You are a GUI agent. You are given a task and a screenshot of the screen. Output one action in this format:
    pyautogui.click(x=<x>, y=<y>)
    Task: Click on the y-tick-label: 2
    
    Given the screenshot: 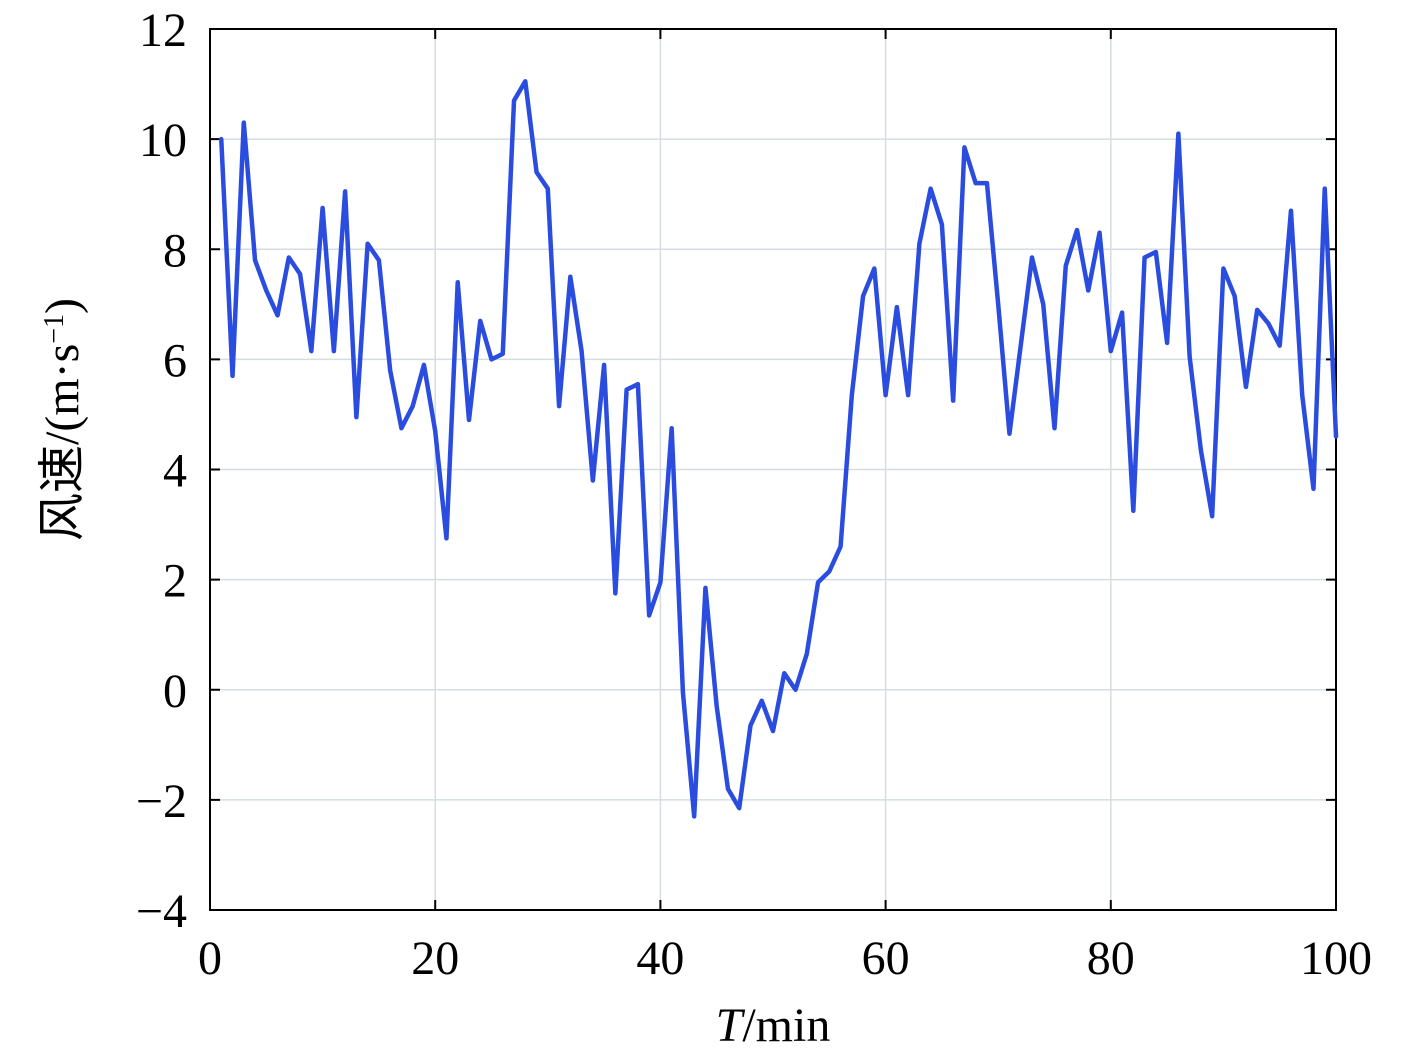 What is the action you would take?
    pyautogui.click(x=175, y=581)
    